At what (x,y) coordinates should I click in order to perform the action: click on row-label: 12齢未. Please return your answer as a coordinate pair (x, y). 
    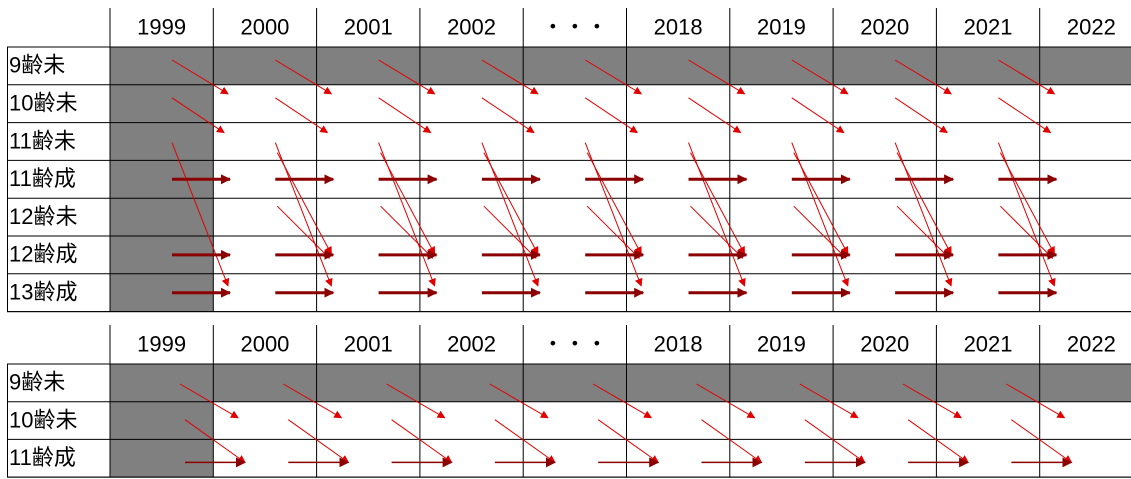
    Looking at the image, I should click on (43, 216).